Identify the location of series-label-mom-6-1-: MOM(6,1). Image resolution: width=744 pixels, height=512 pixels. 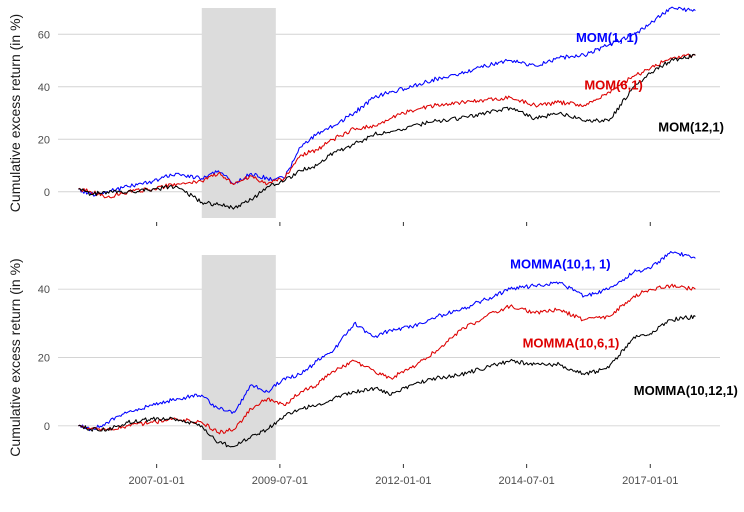
(613, 84).